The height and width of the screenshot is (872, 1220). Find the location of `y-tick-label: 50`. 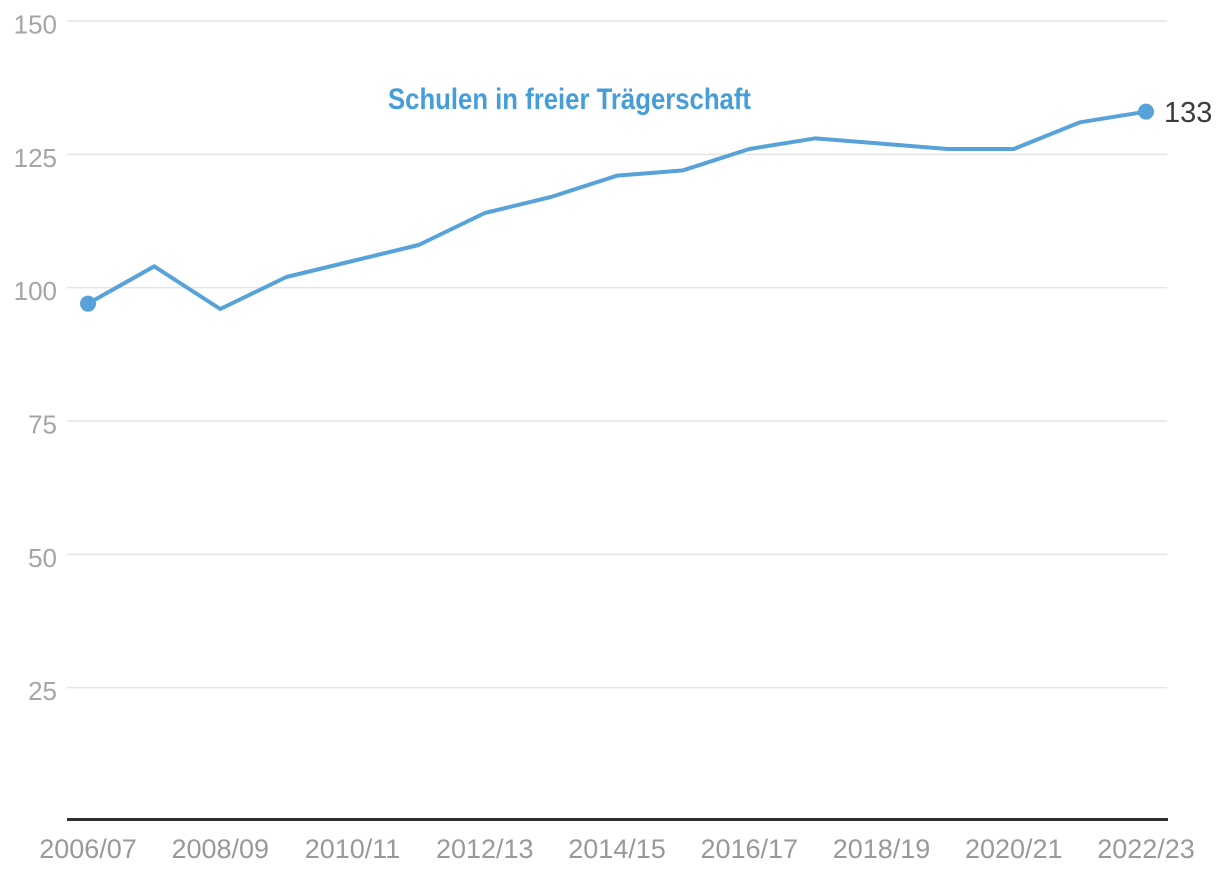

y-tick-label: 50 is located at coordinates (42, 558).